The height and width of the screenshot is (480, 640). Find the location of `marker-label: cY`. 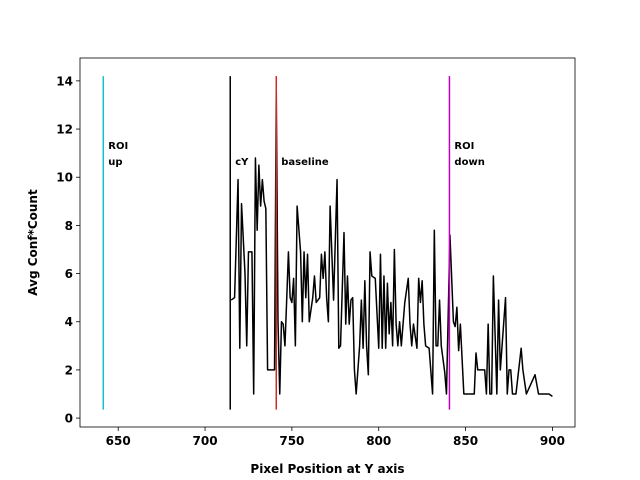

marker-label: cY is located at coordinates (242, 162).